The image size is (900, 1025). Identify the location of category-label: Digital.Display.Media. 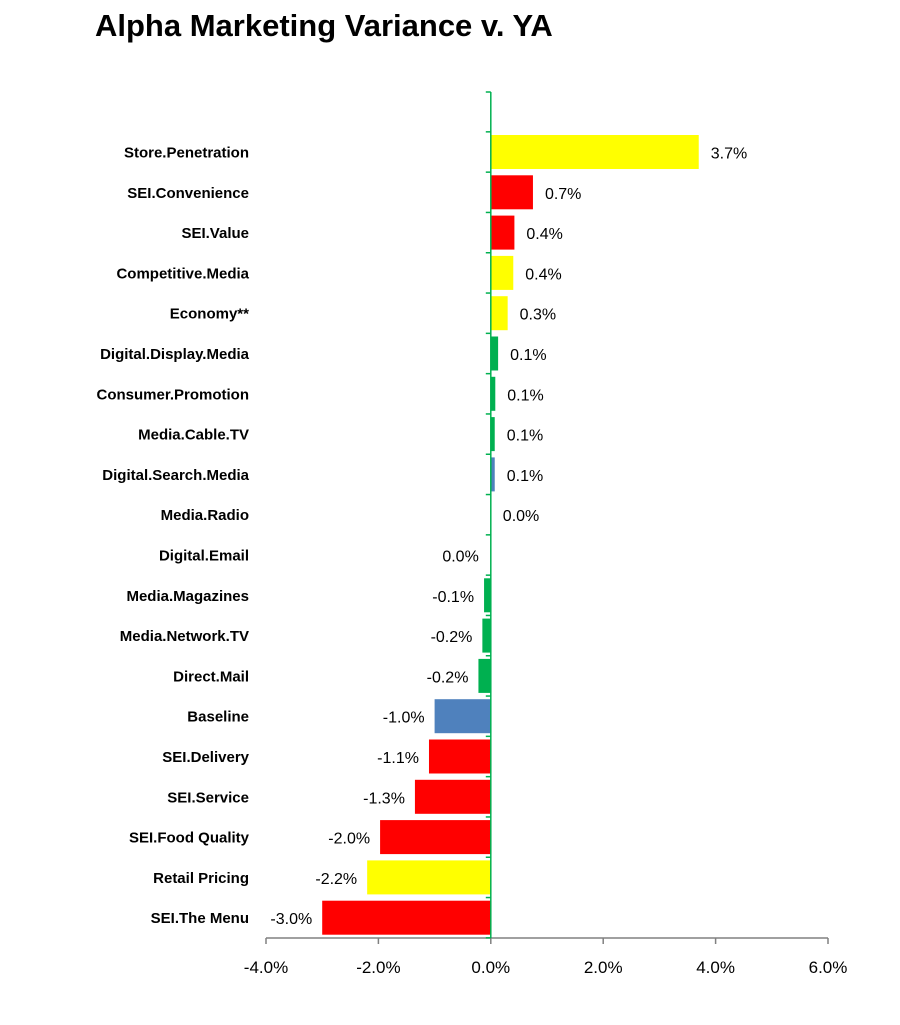
(175, 354).